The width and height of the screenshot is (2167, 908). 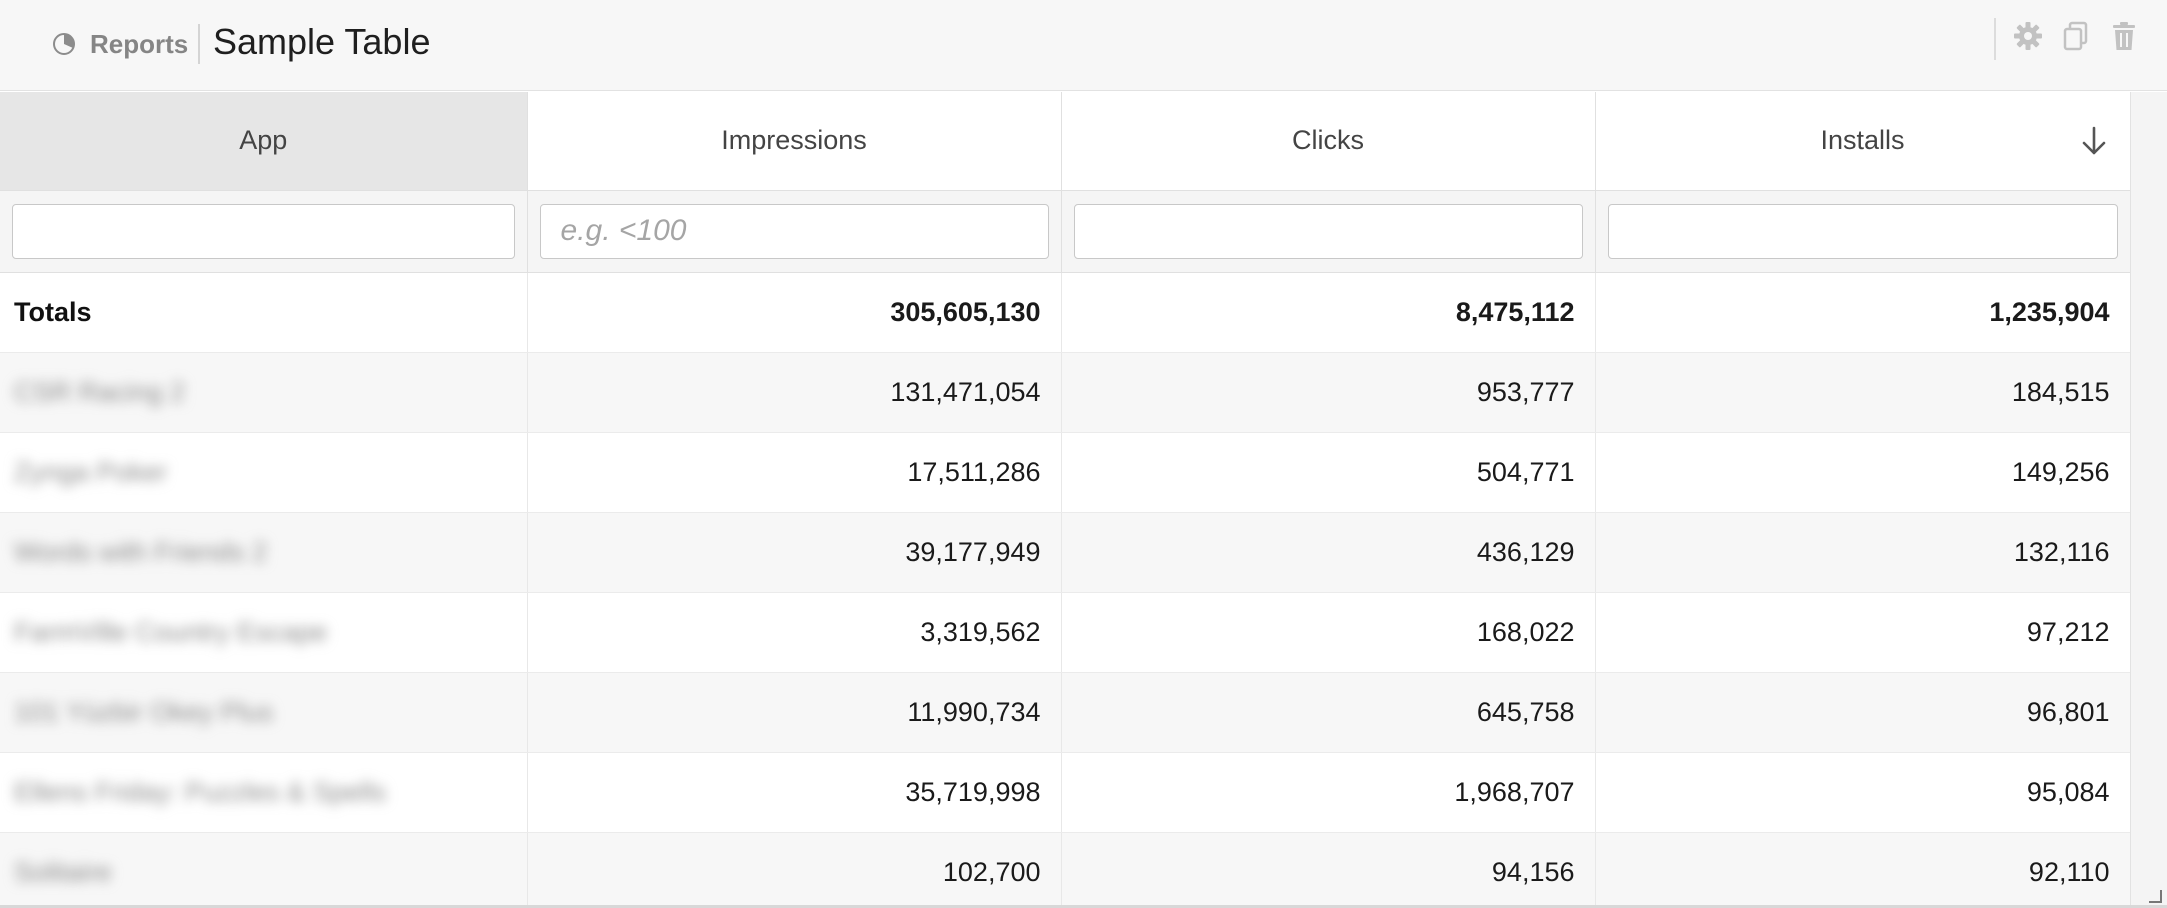 I want to click on impressions-cell: 102,700, so click(x=794, y=870).